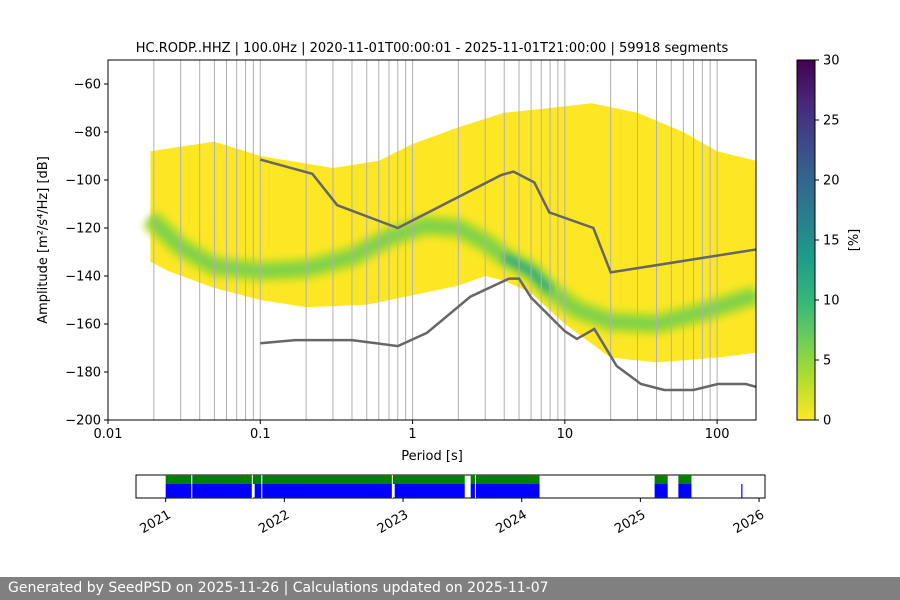  Describe the element at coordinates (831, 241) in the screenshot. I see `colorbar-tick-label: 15` at that location.